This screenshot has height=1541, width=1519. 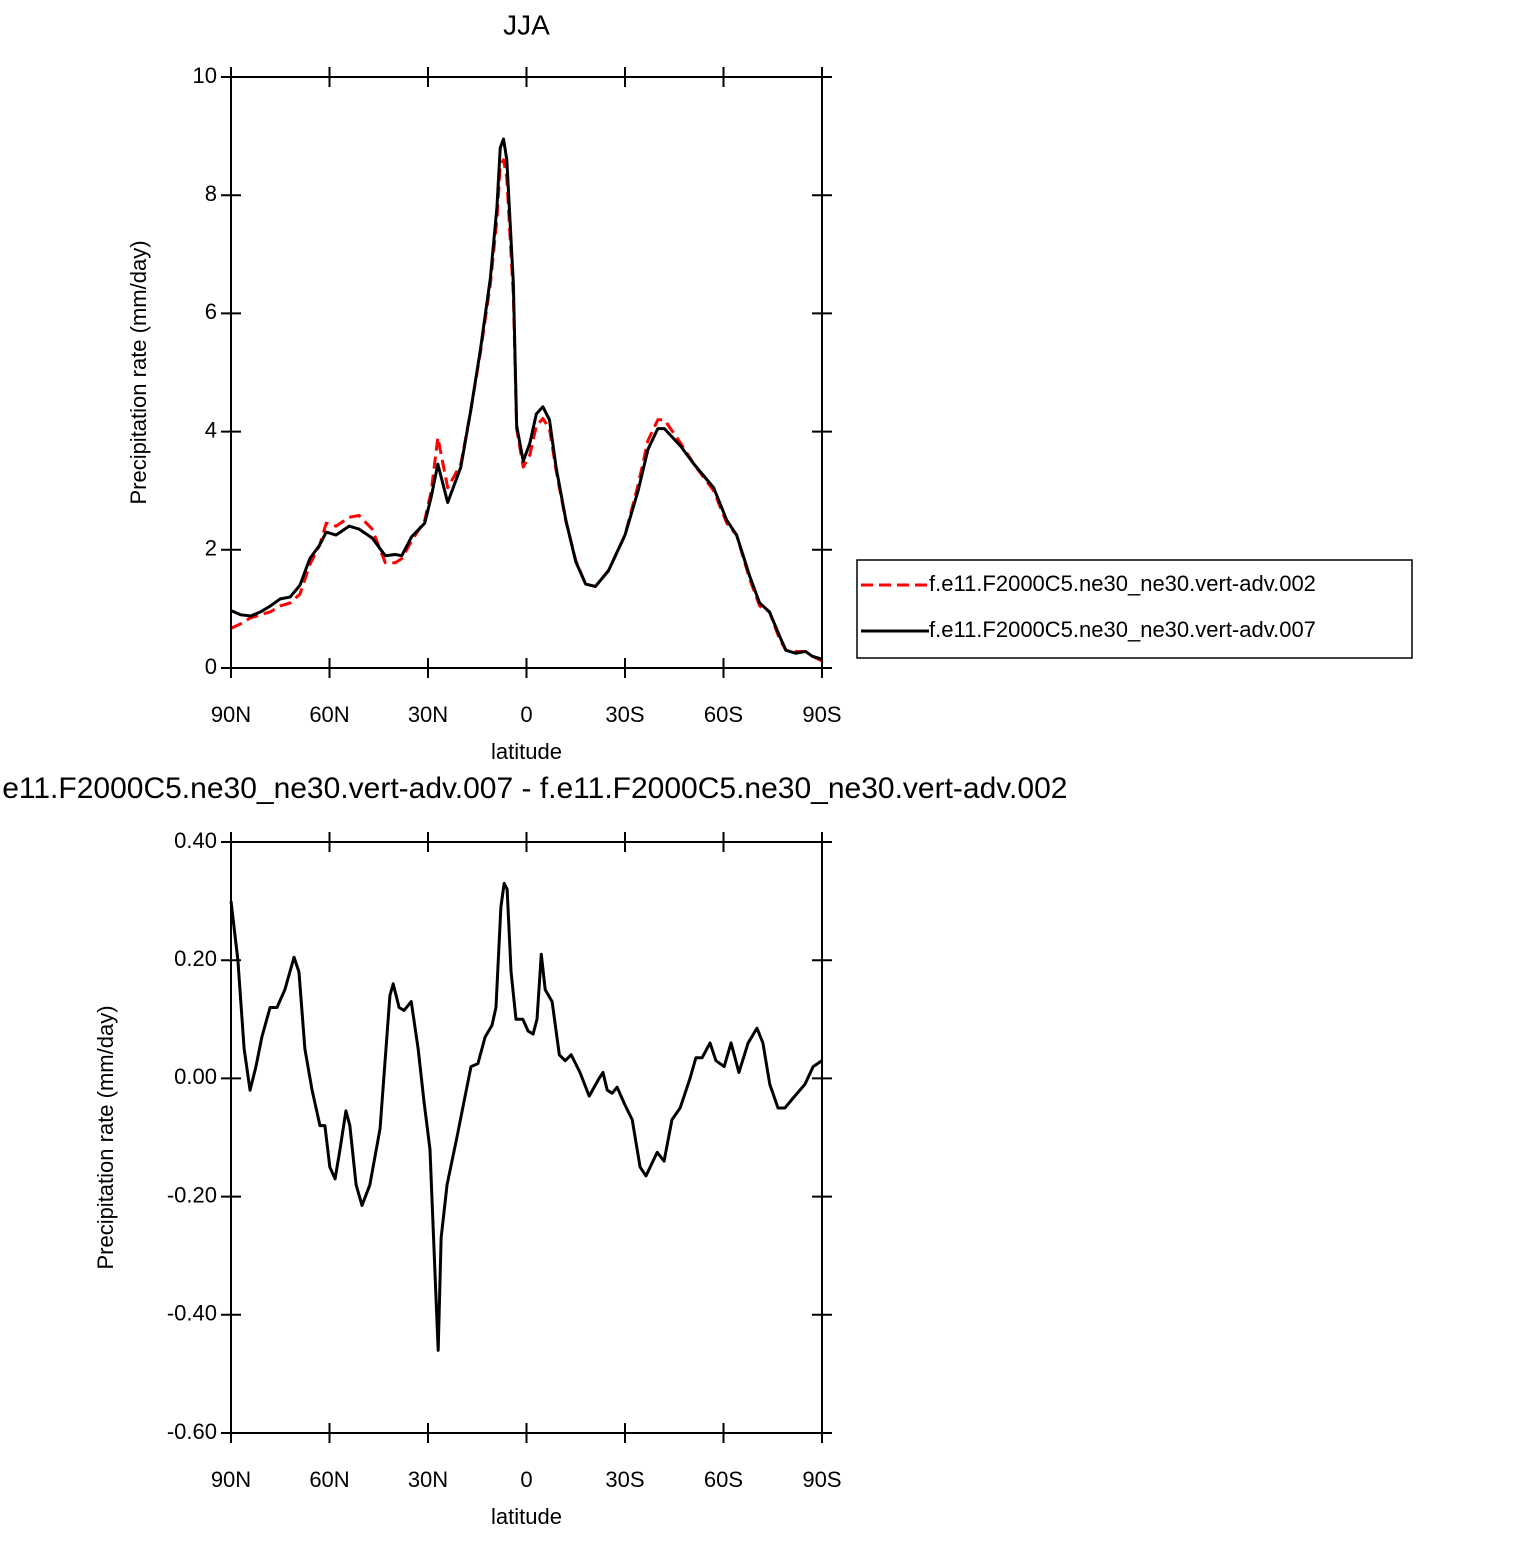 What do you see at coordinates (526, 24) in the screenshot?
I see `chart-title: JJA` at bounding box center [526, 24].